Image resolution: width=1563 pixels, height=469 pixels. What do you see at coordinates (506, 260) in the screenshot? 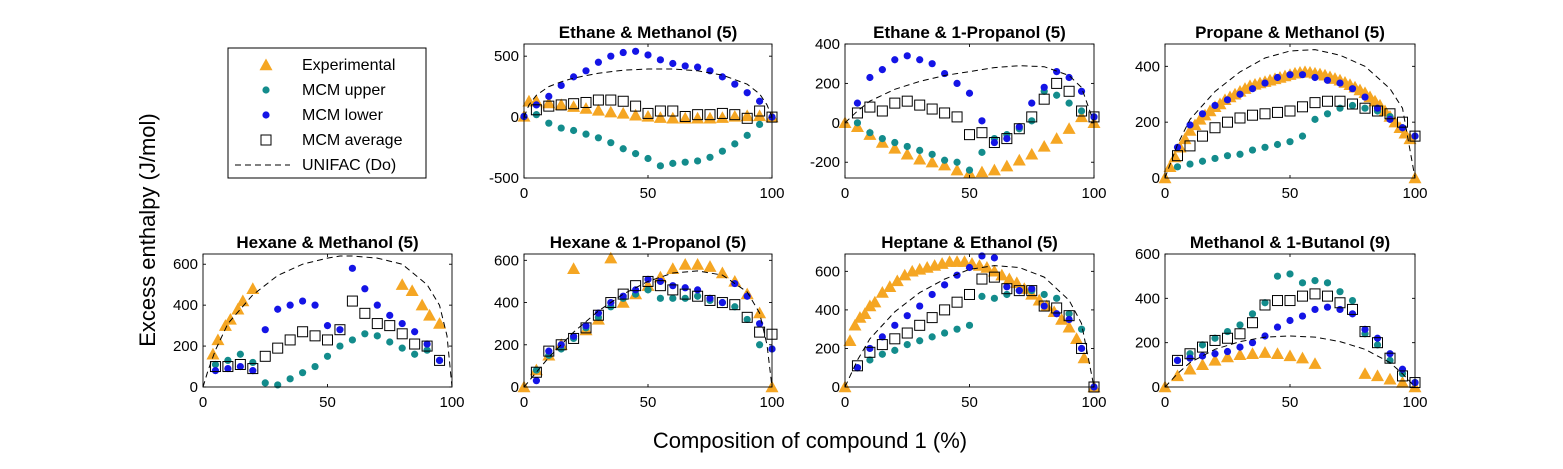
I see `y-tick-label: 600` at bounding box center [506, 260].